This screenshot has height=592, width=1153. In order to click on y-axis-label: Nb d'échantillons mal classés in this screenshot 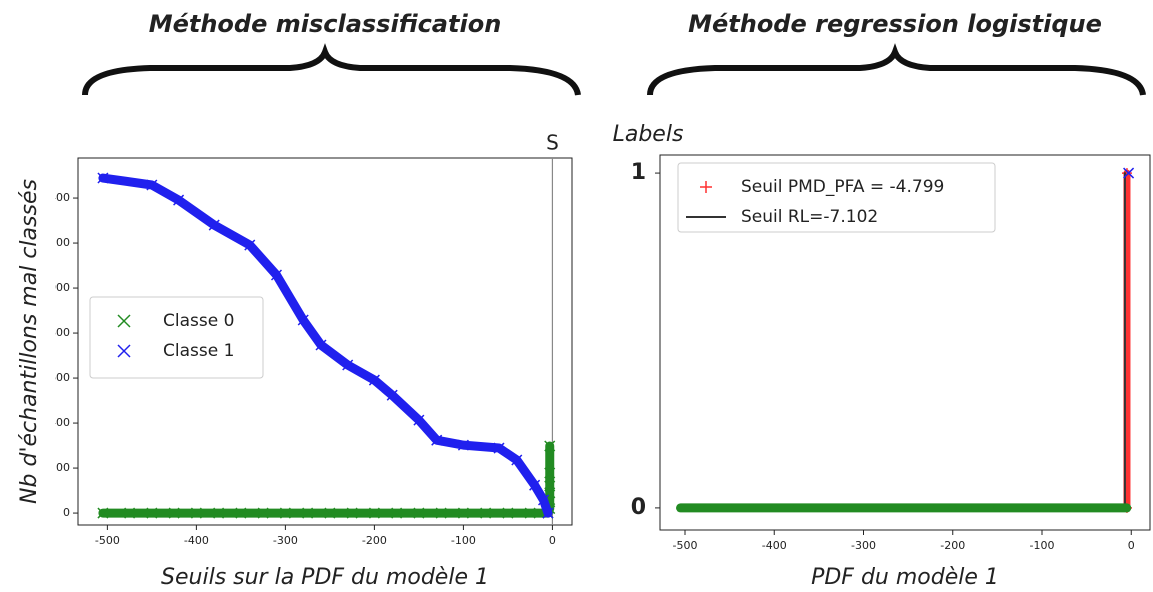, I will do `click(29, 341)`.